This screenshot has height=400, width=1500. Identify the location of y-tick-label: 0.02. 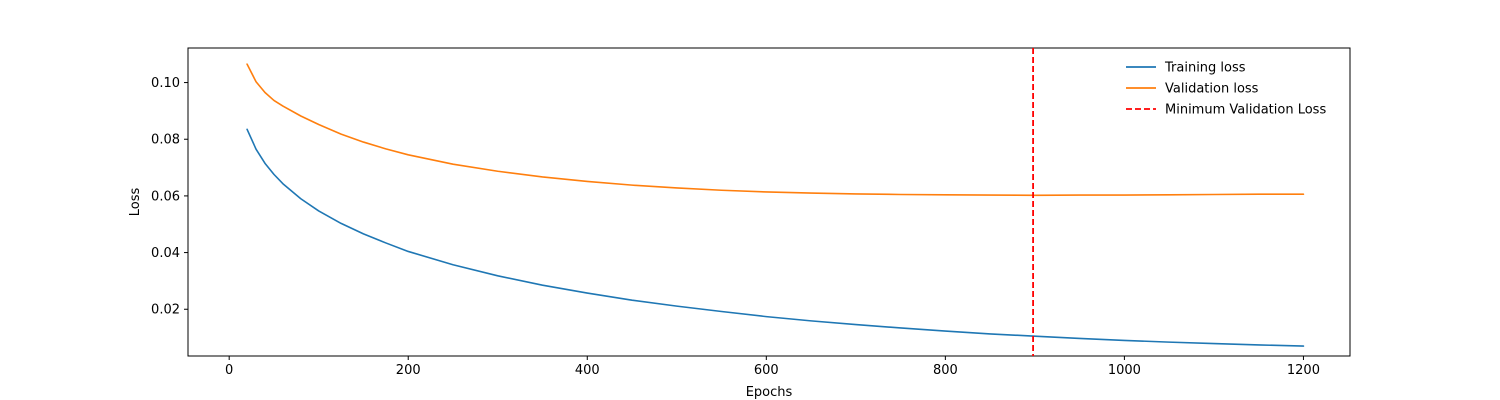
(165, 310).